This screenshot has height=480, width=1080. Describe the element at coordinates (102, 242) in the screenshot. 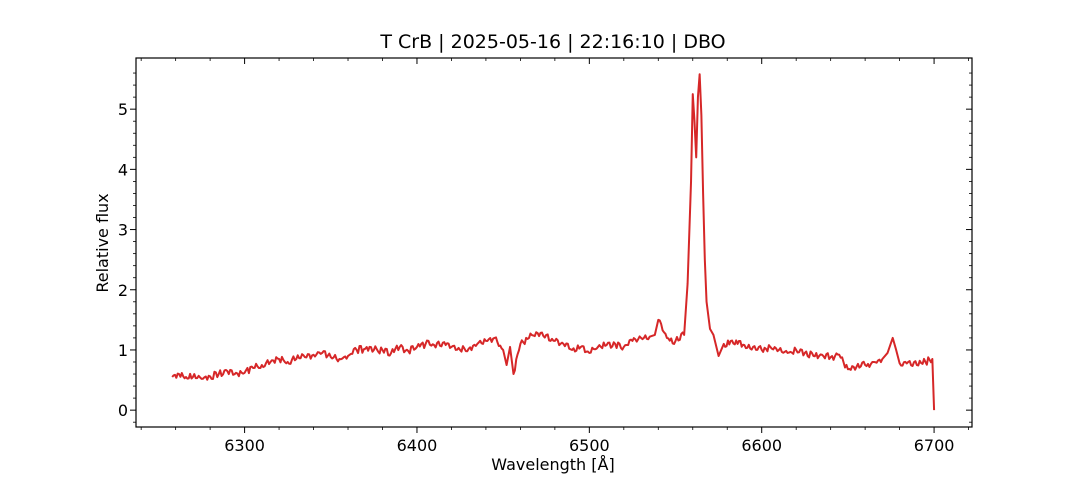

I see `y-axis-label: Relative flux` at that location.